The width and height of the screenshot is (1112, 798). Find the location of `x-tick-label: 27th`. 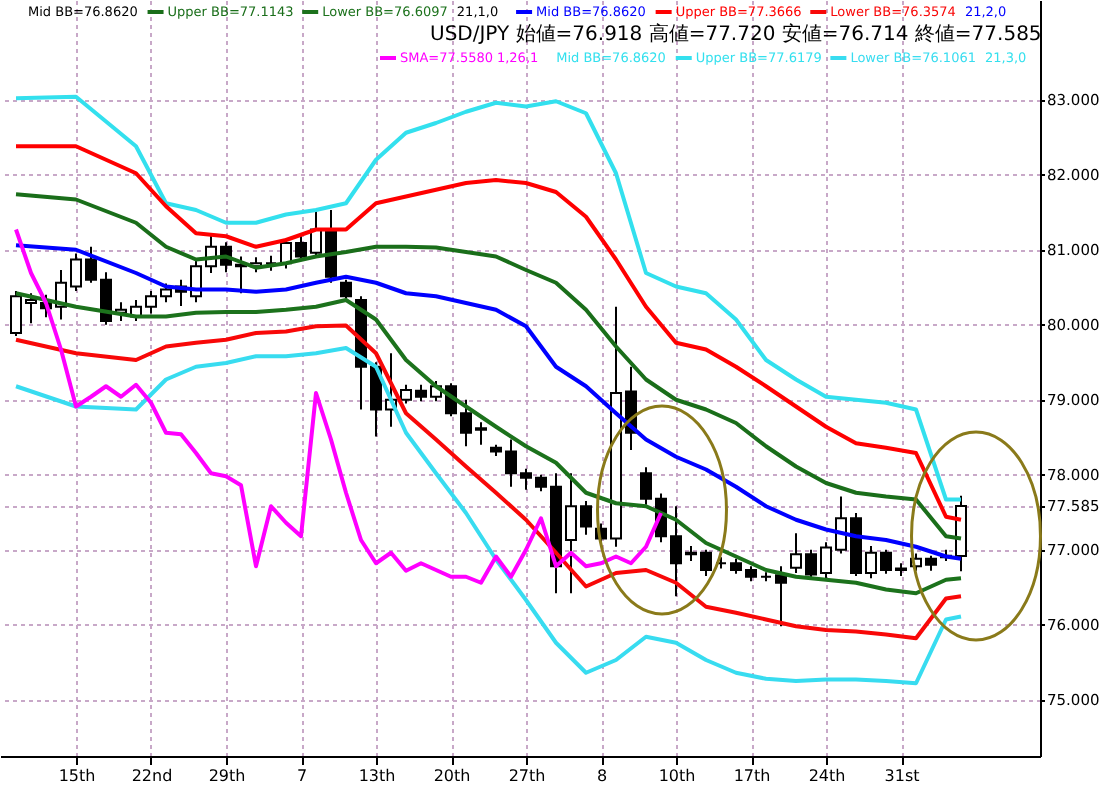

x-tick-label: 27th is located at coordinates (527, 776).